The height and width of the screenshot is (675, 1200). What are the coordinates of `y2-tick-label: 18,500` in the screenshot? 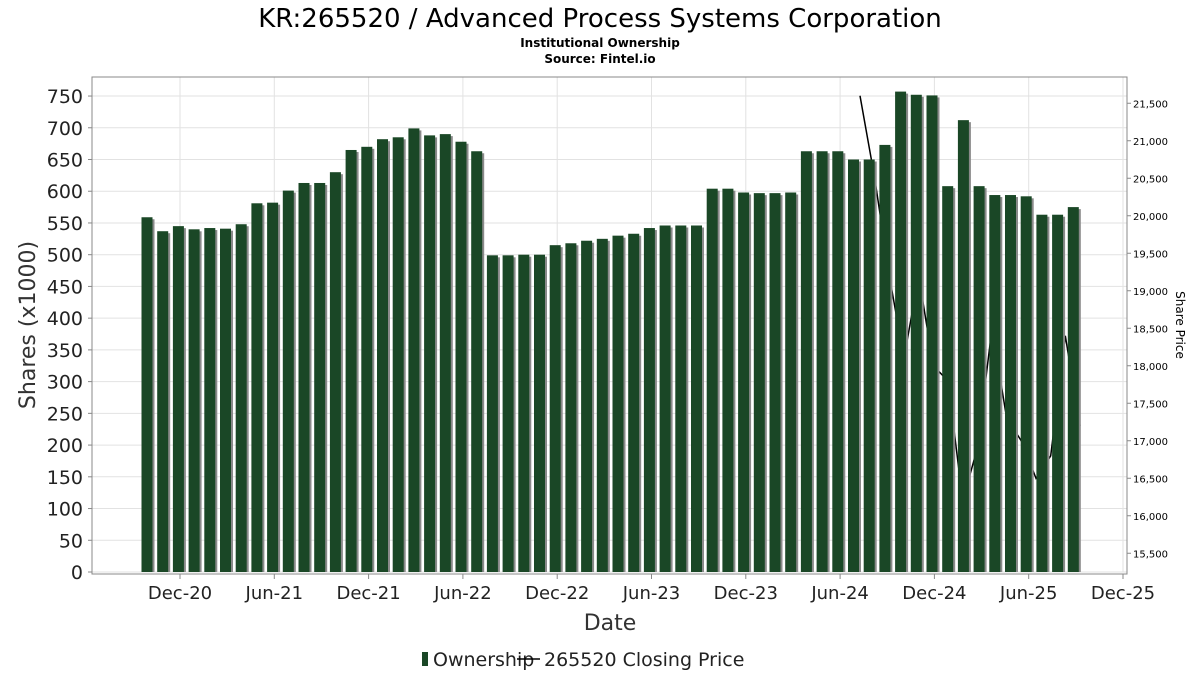 It's located at (1150, 329).